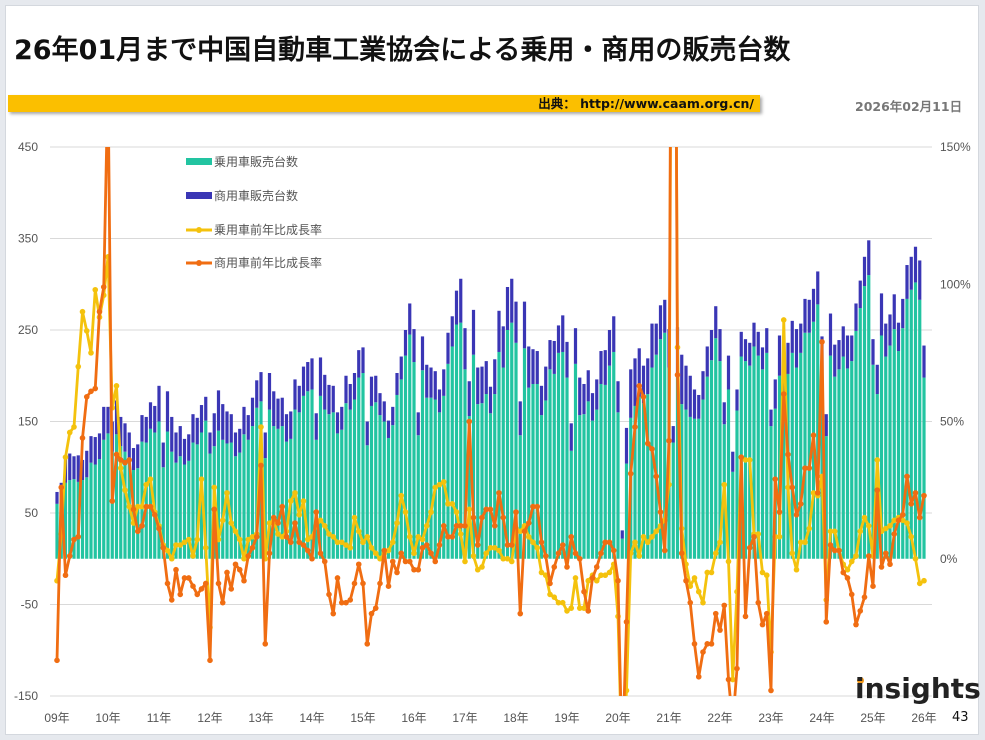 The width and height of the screenshot is (985, 740). I want to click on source-link: 出典： http://www.caam.org.cn/, so click(646, 103).